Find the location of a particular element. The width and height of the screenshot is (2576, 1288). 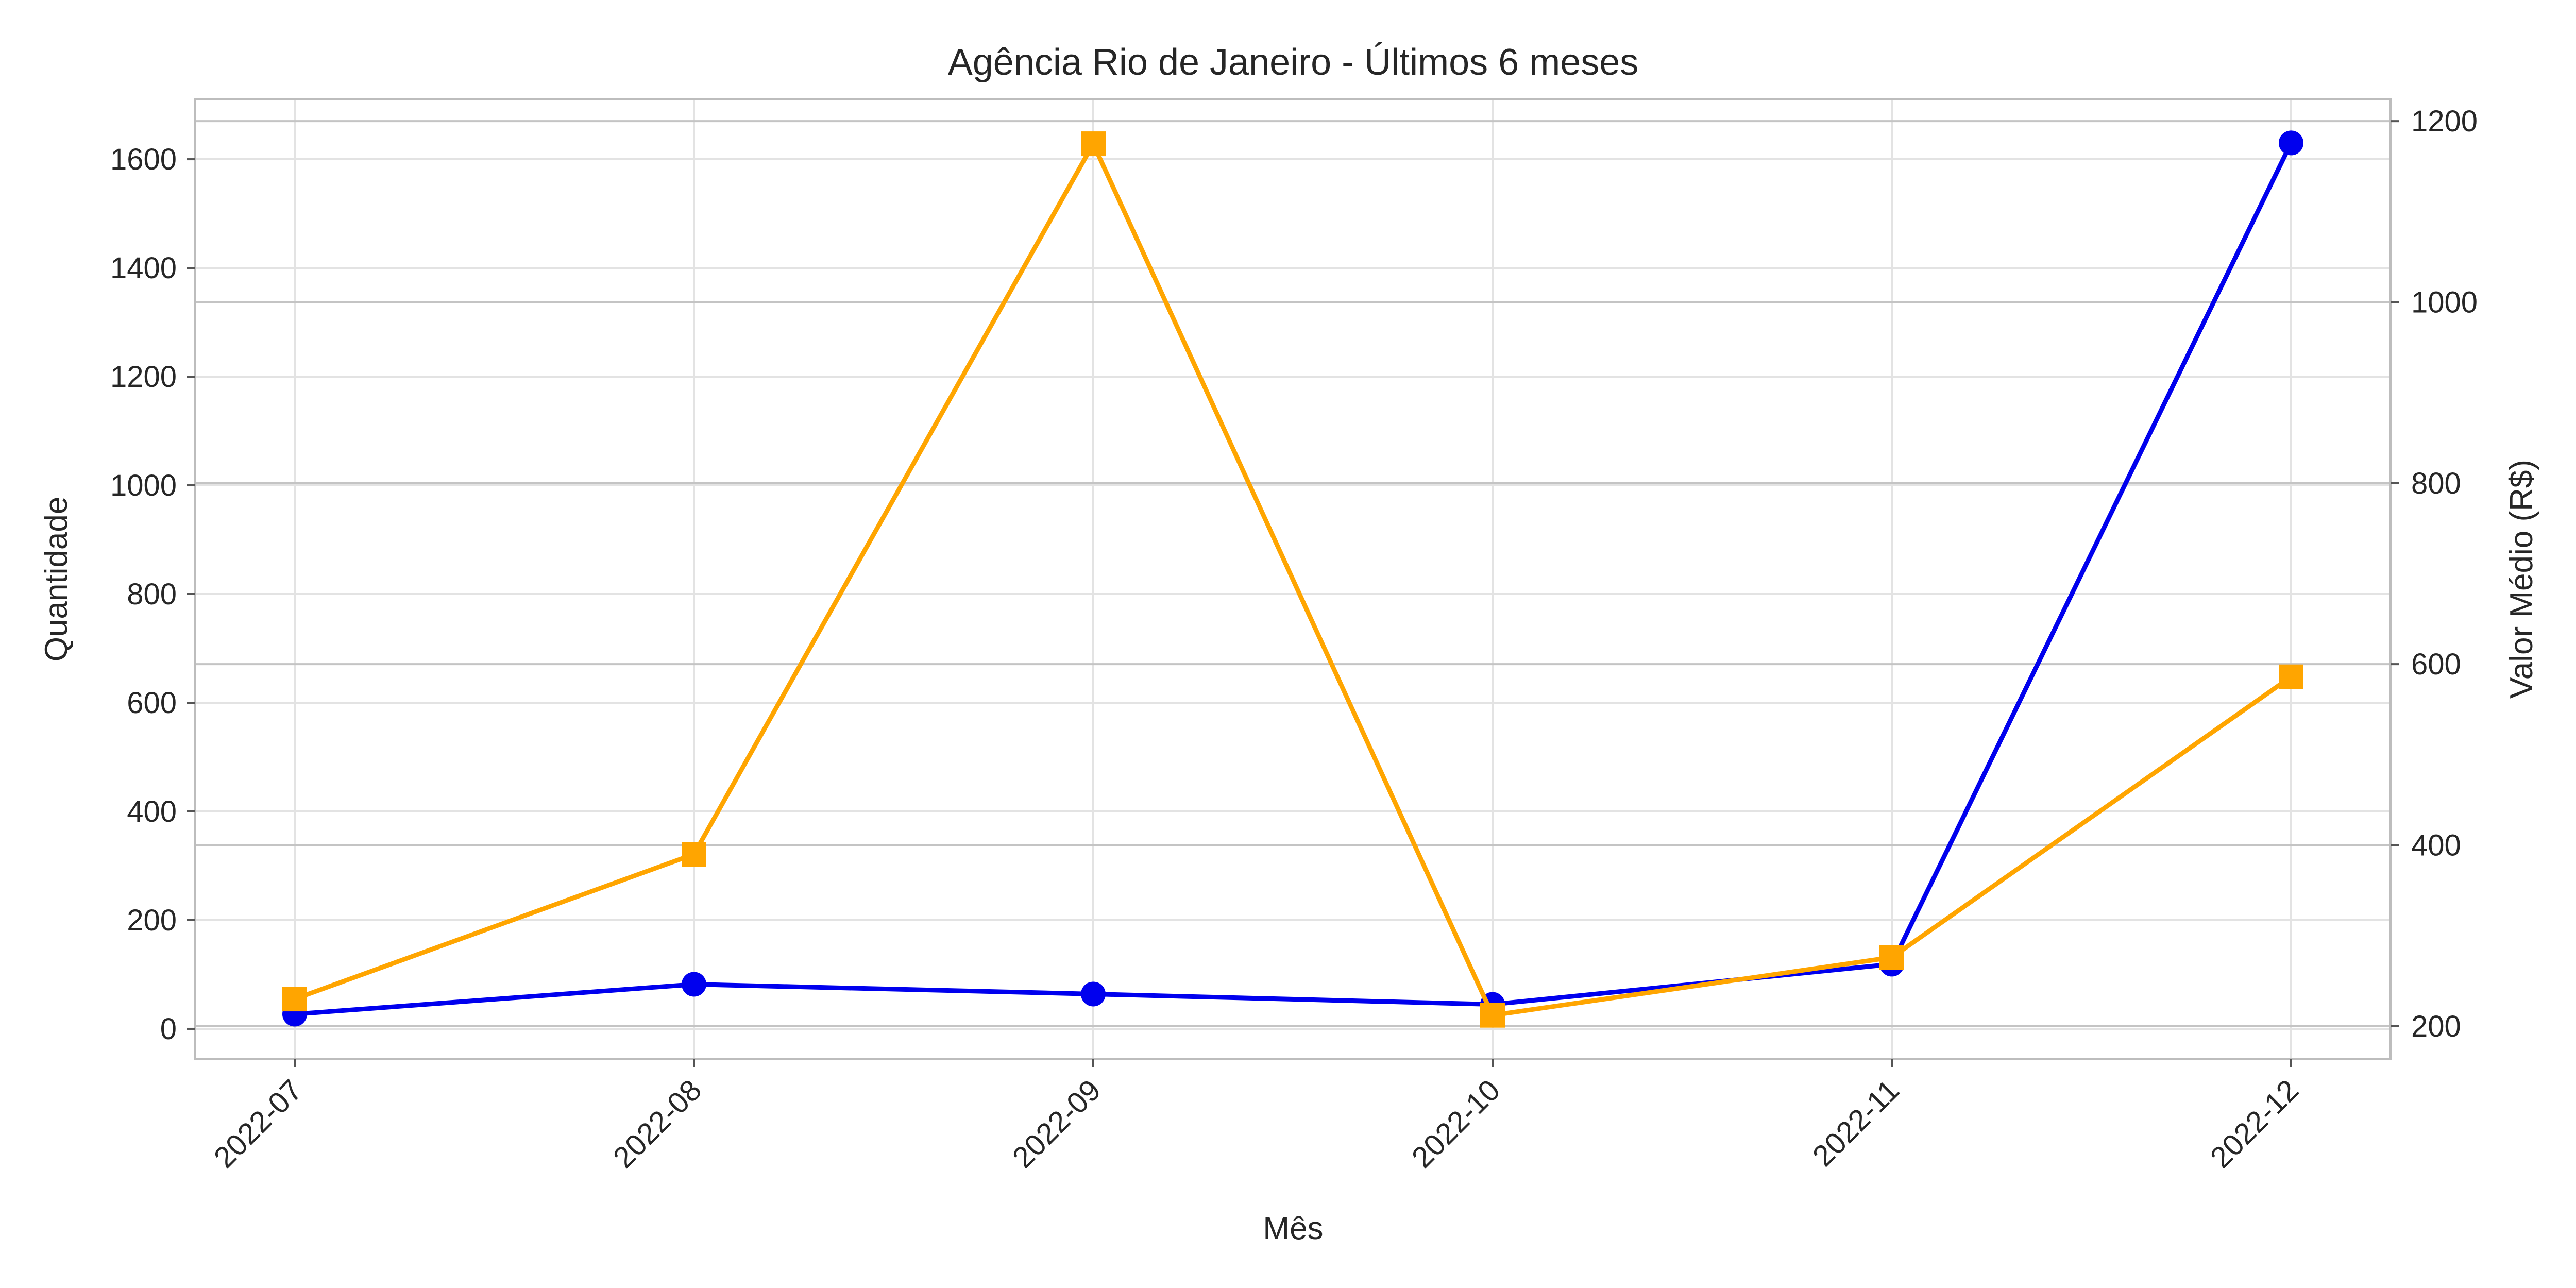

x-tick-label: 2022-12 is located at coordinates (2254, 1123).